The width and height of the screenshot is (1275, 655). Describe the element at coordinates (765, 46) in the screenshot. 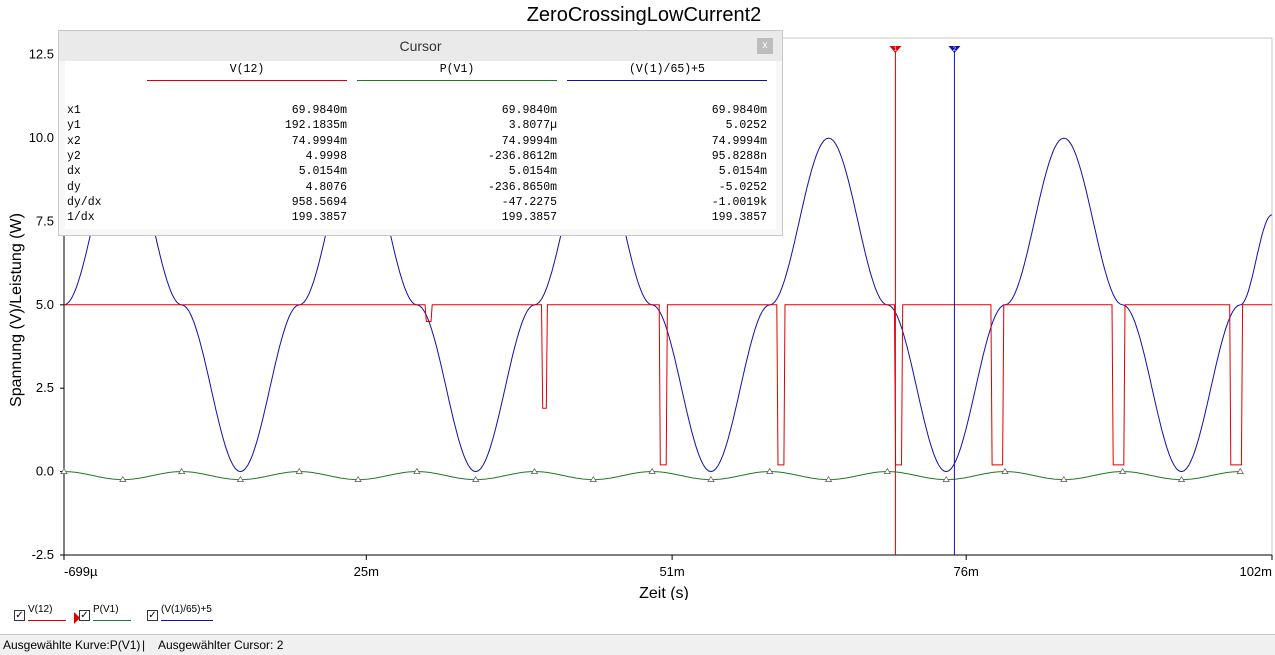

I see `close-icon: x` at that location.